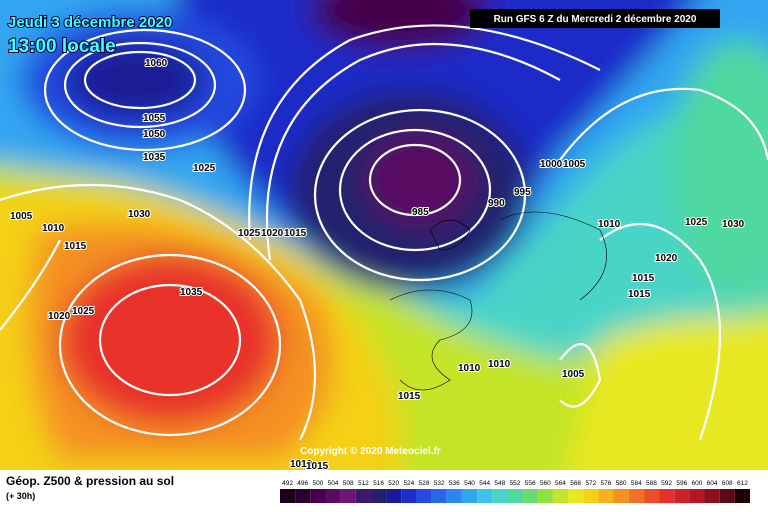  I want to click on scale-label: 528, so click(424, 483).